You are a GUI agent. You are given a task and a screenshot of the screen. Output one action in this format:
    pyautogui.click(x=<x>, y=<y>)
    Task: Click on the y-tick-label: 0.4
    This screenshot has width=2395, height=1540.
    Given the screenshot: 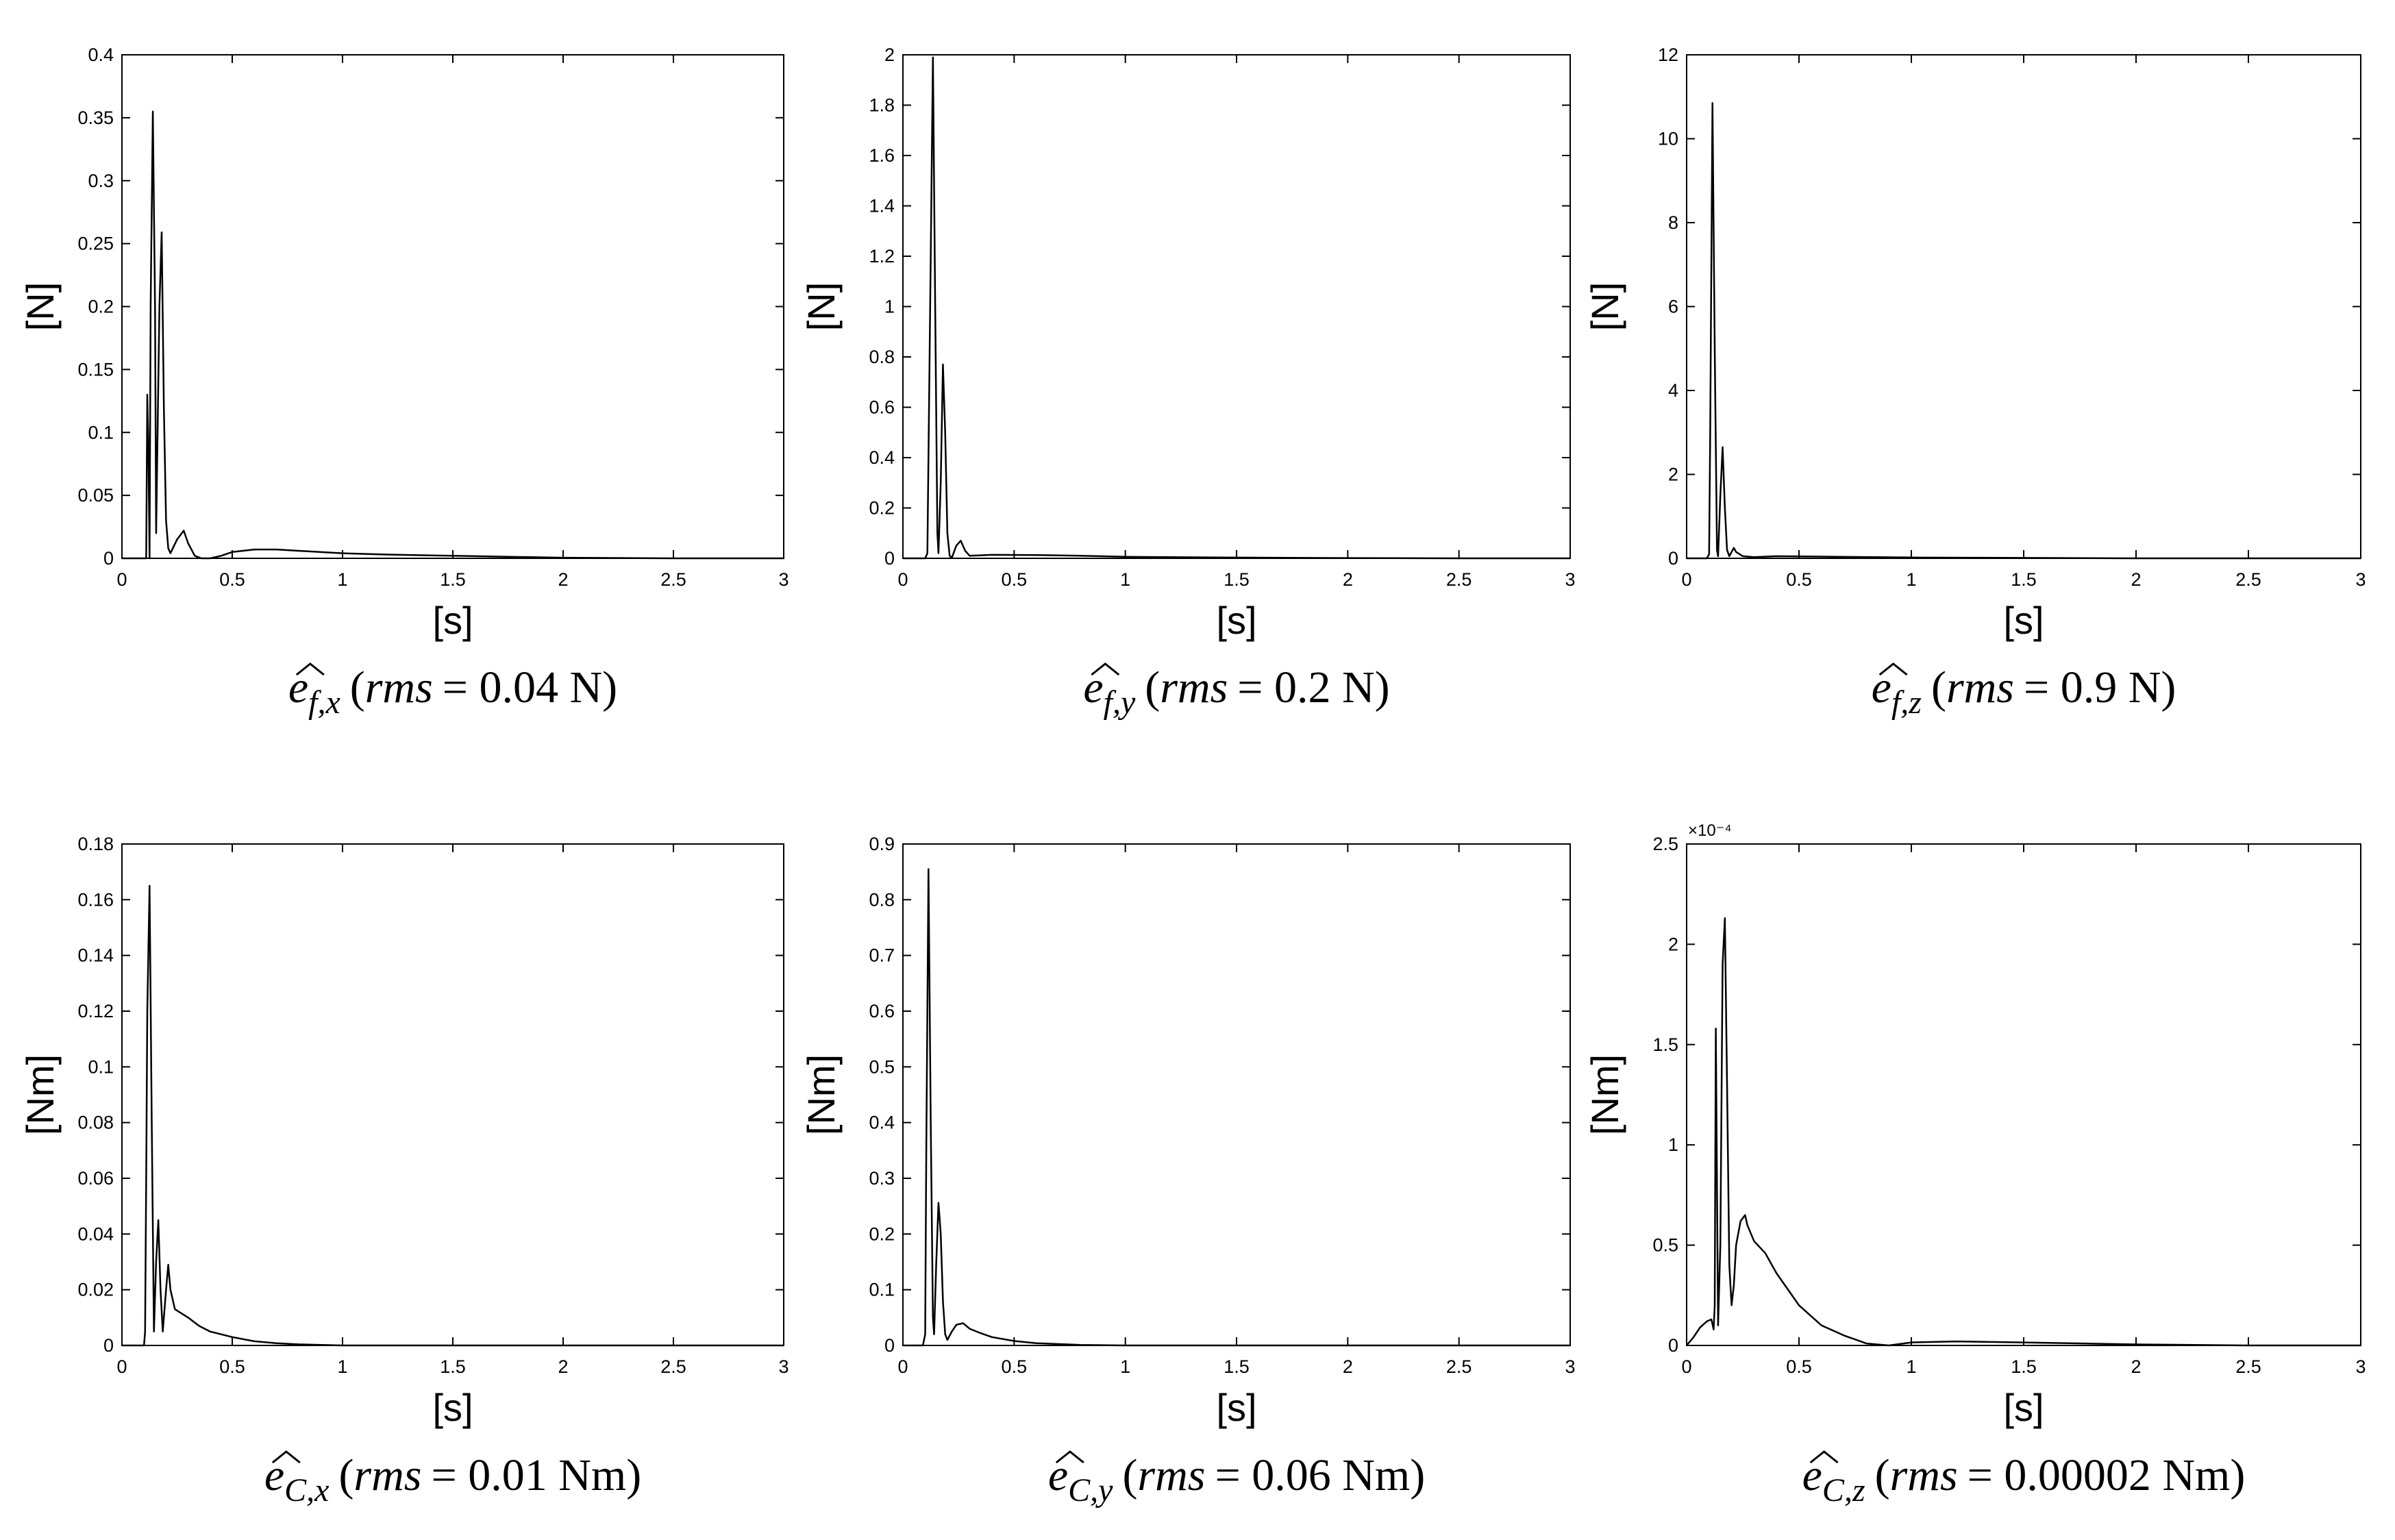 What is the action you would take?
    pyautogui.click(x=101, y=55)
    